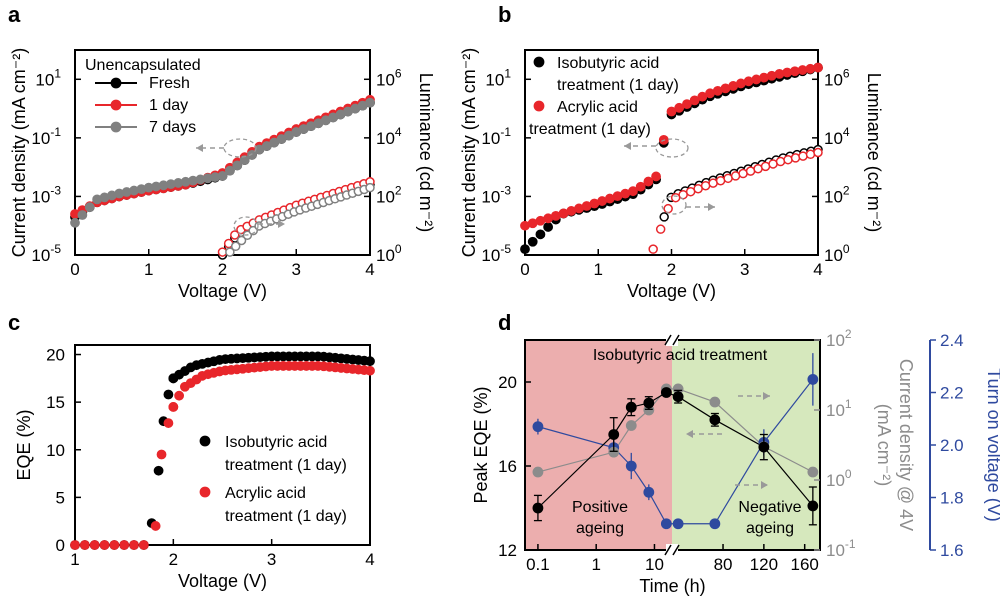 The width and height of the screenshot is (1000, 608). I want to click on region-label-negative-2: ageing, so click(770, 528).